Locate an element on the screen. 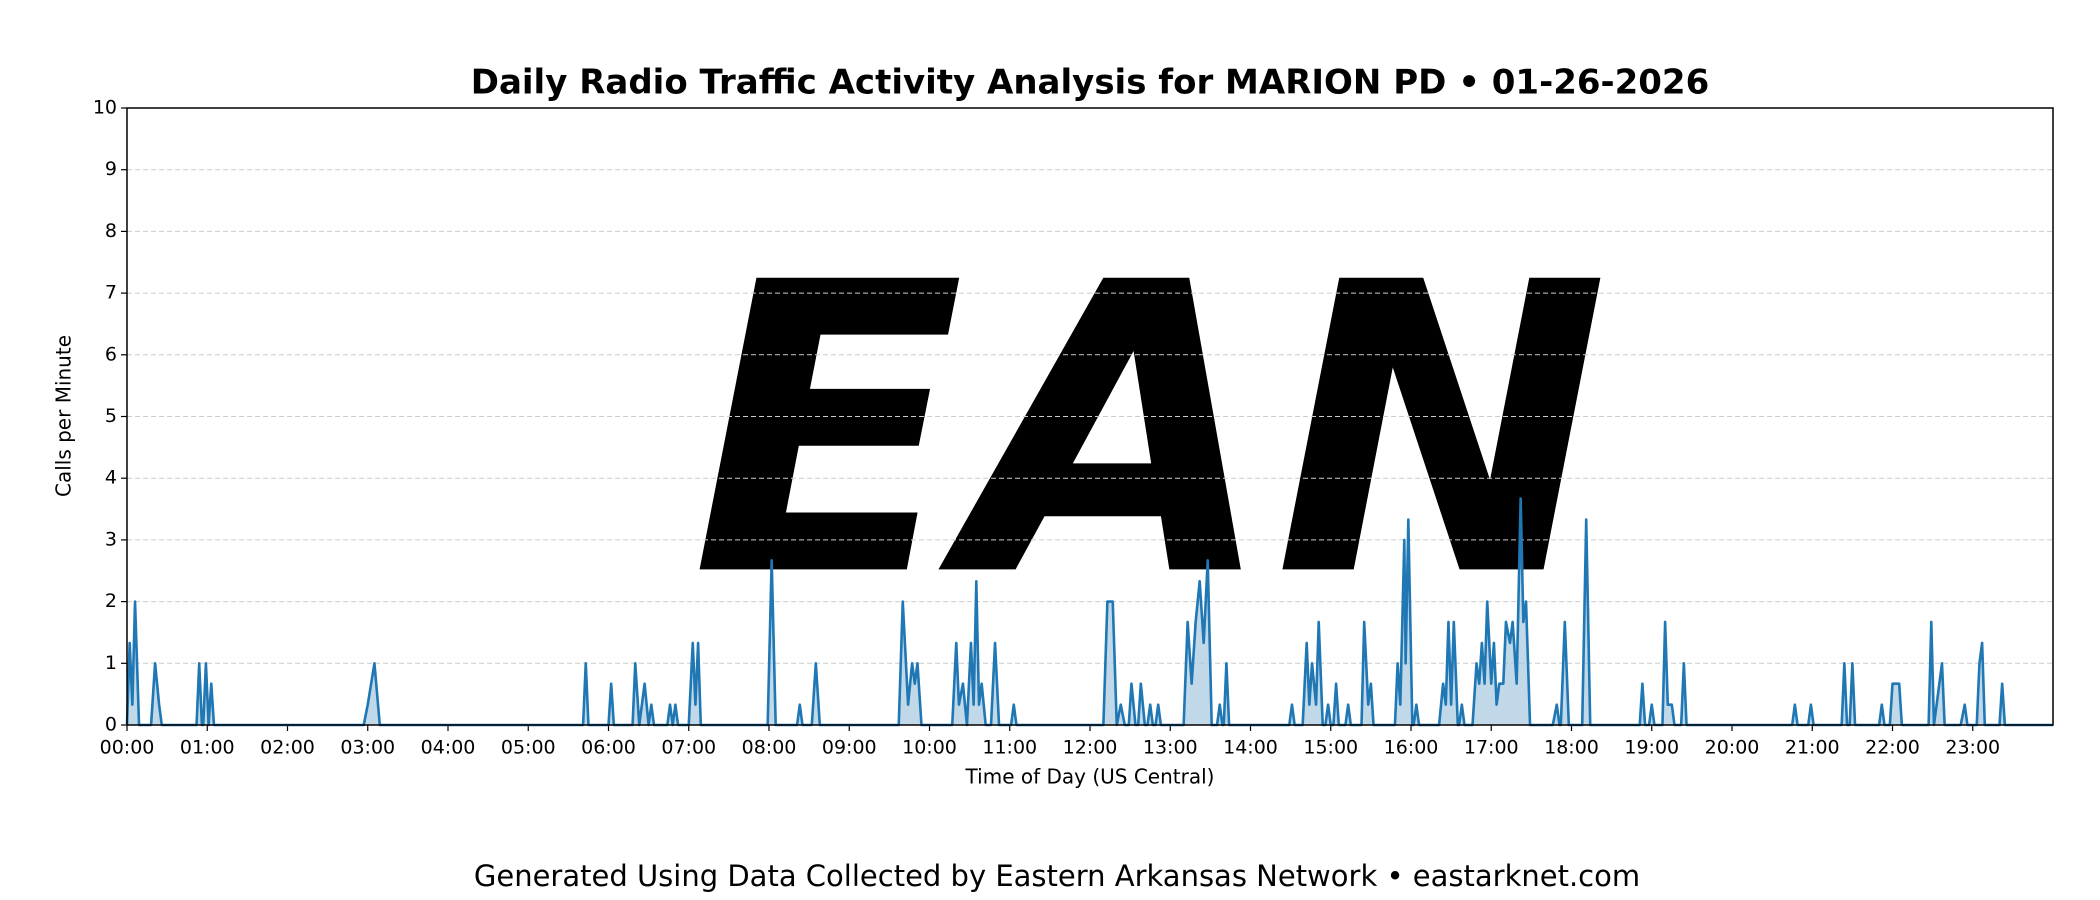 This screenshot has width=2100, height=900. x-tick-label: 22:00 is located at coordinates (1892, 748).